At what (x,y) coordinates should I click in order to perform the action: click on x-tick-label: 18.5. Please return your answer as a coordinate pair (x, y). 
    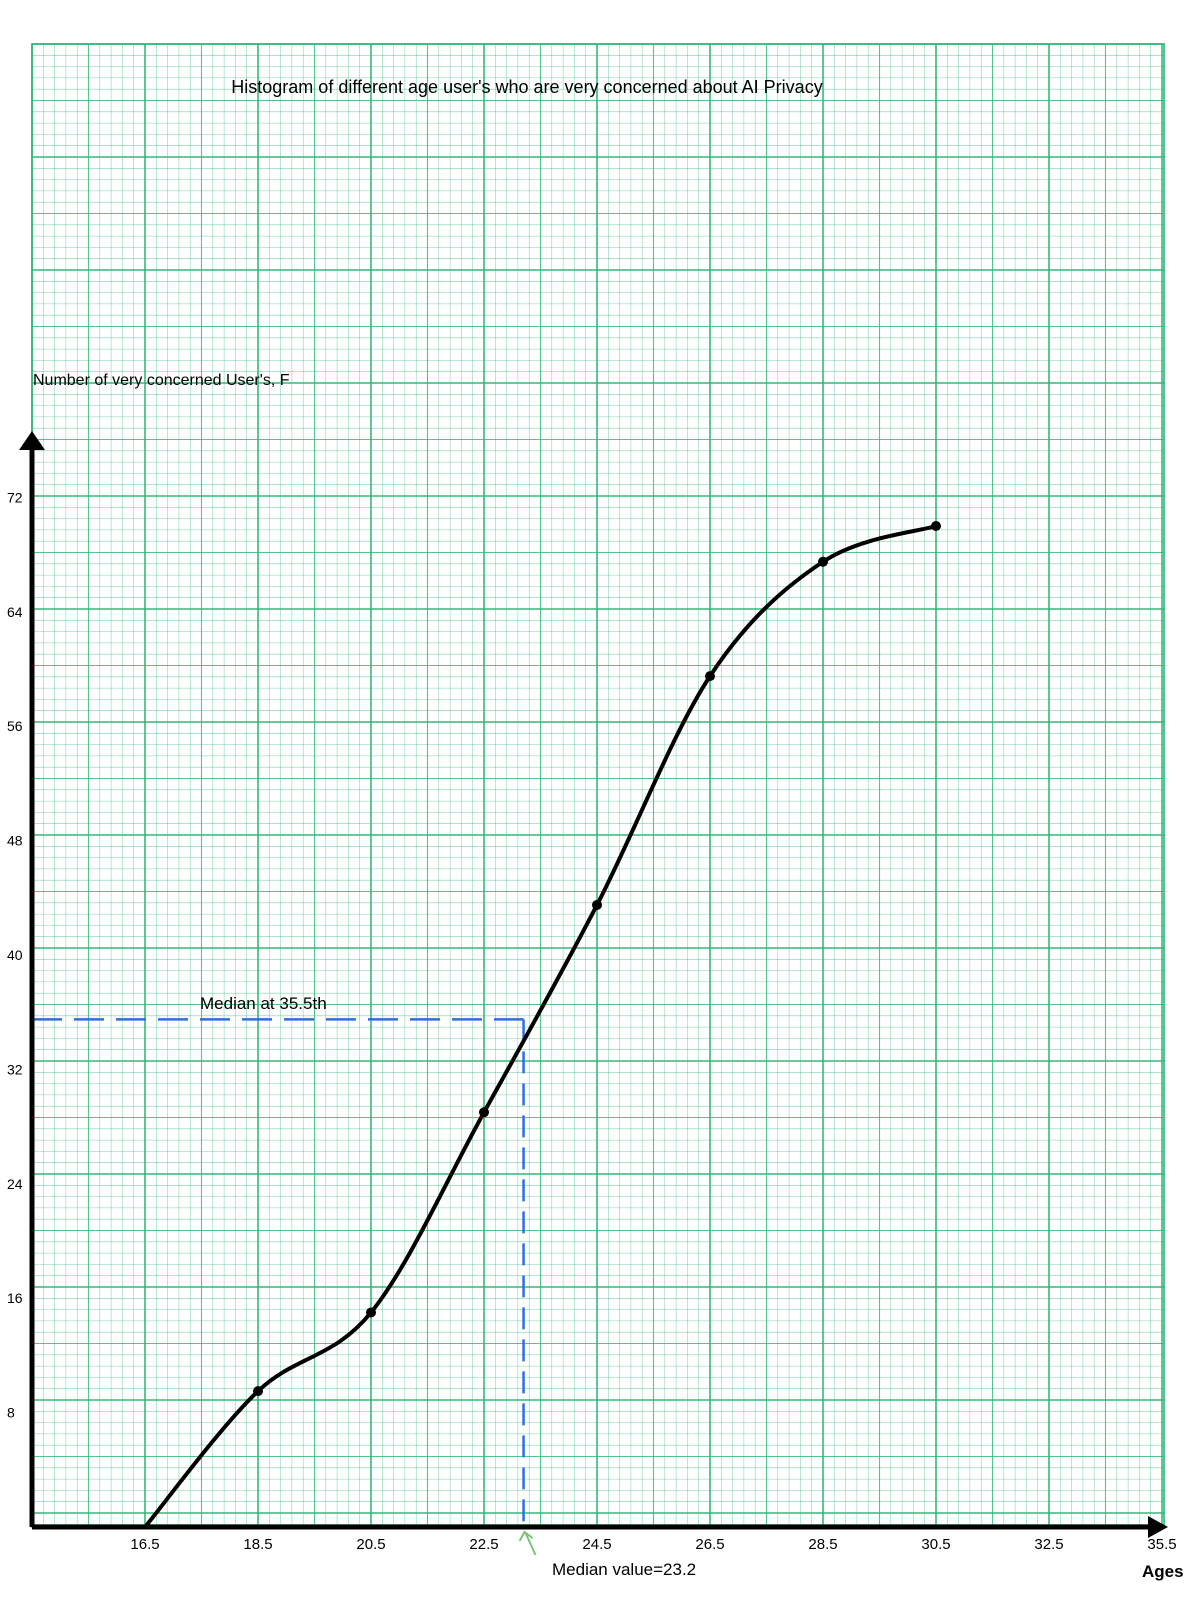
    Looking at the image, I should click on (257, 1544).